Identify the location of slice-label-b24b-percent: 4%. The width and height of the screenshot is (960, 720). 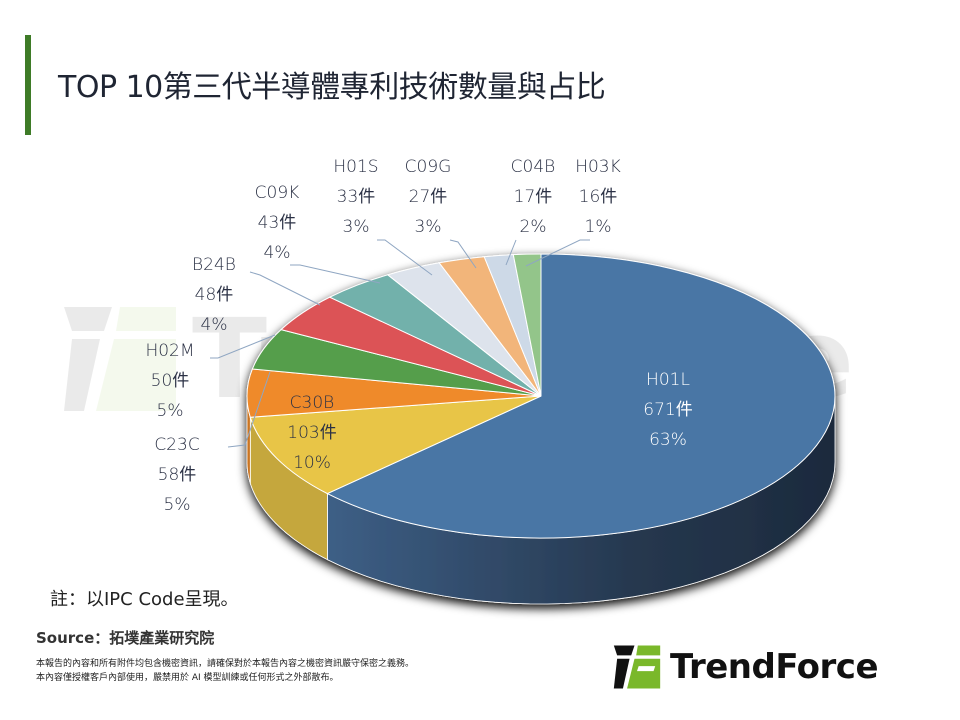
(214, 325).